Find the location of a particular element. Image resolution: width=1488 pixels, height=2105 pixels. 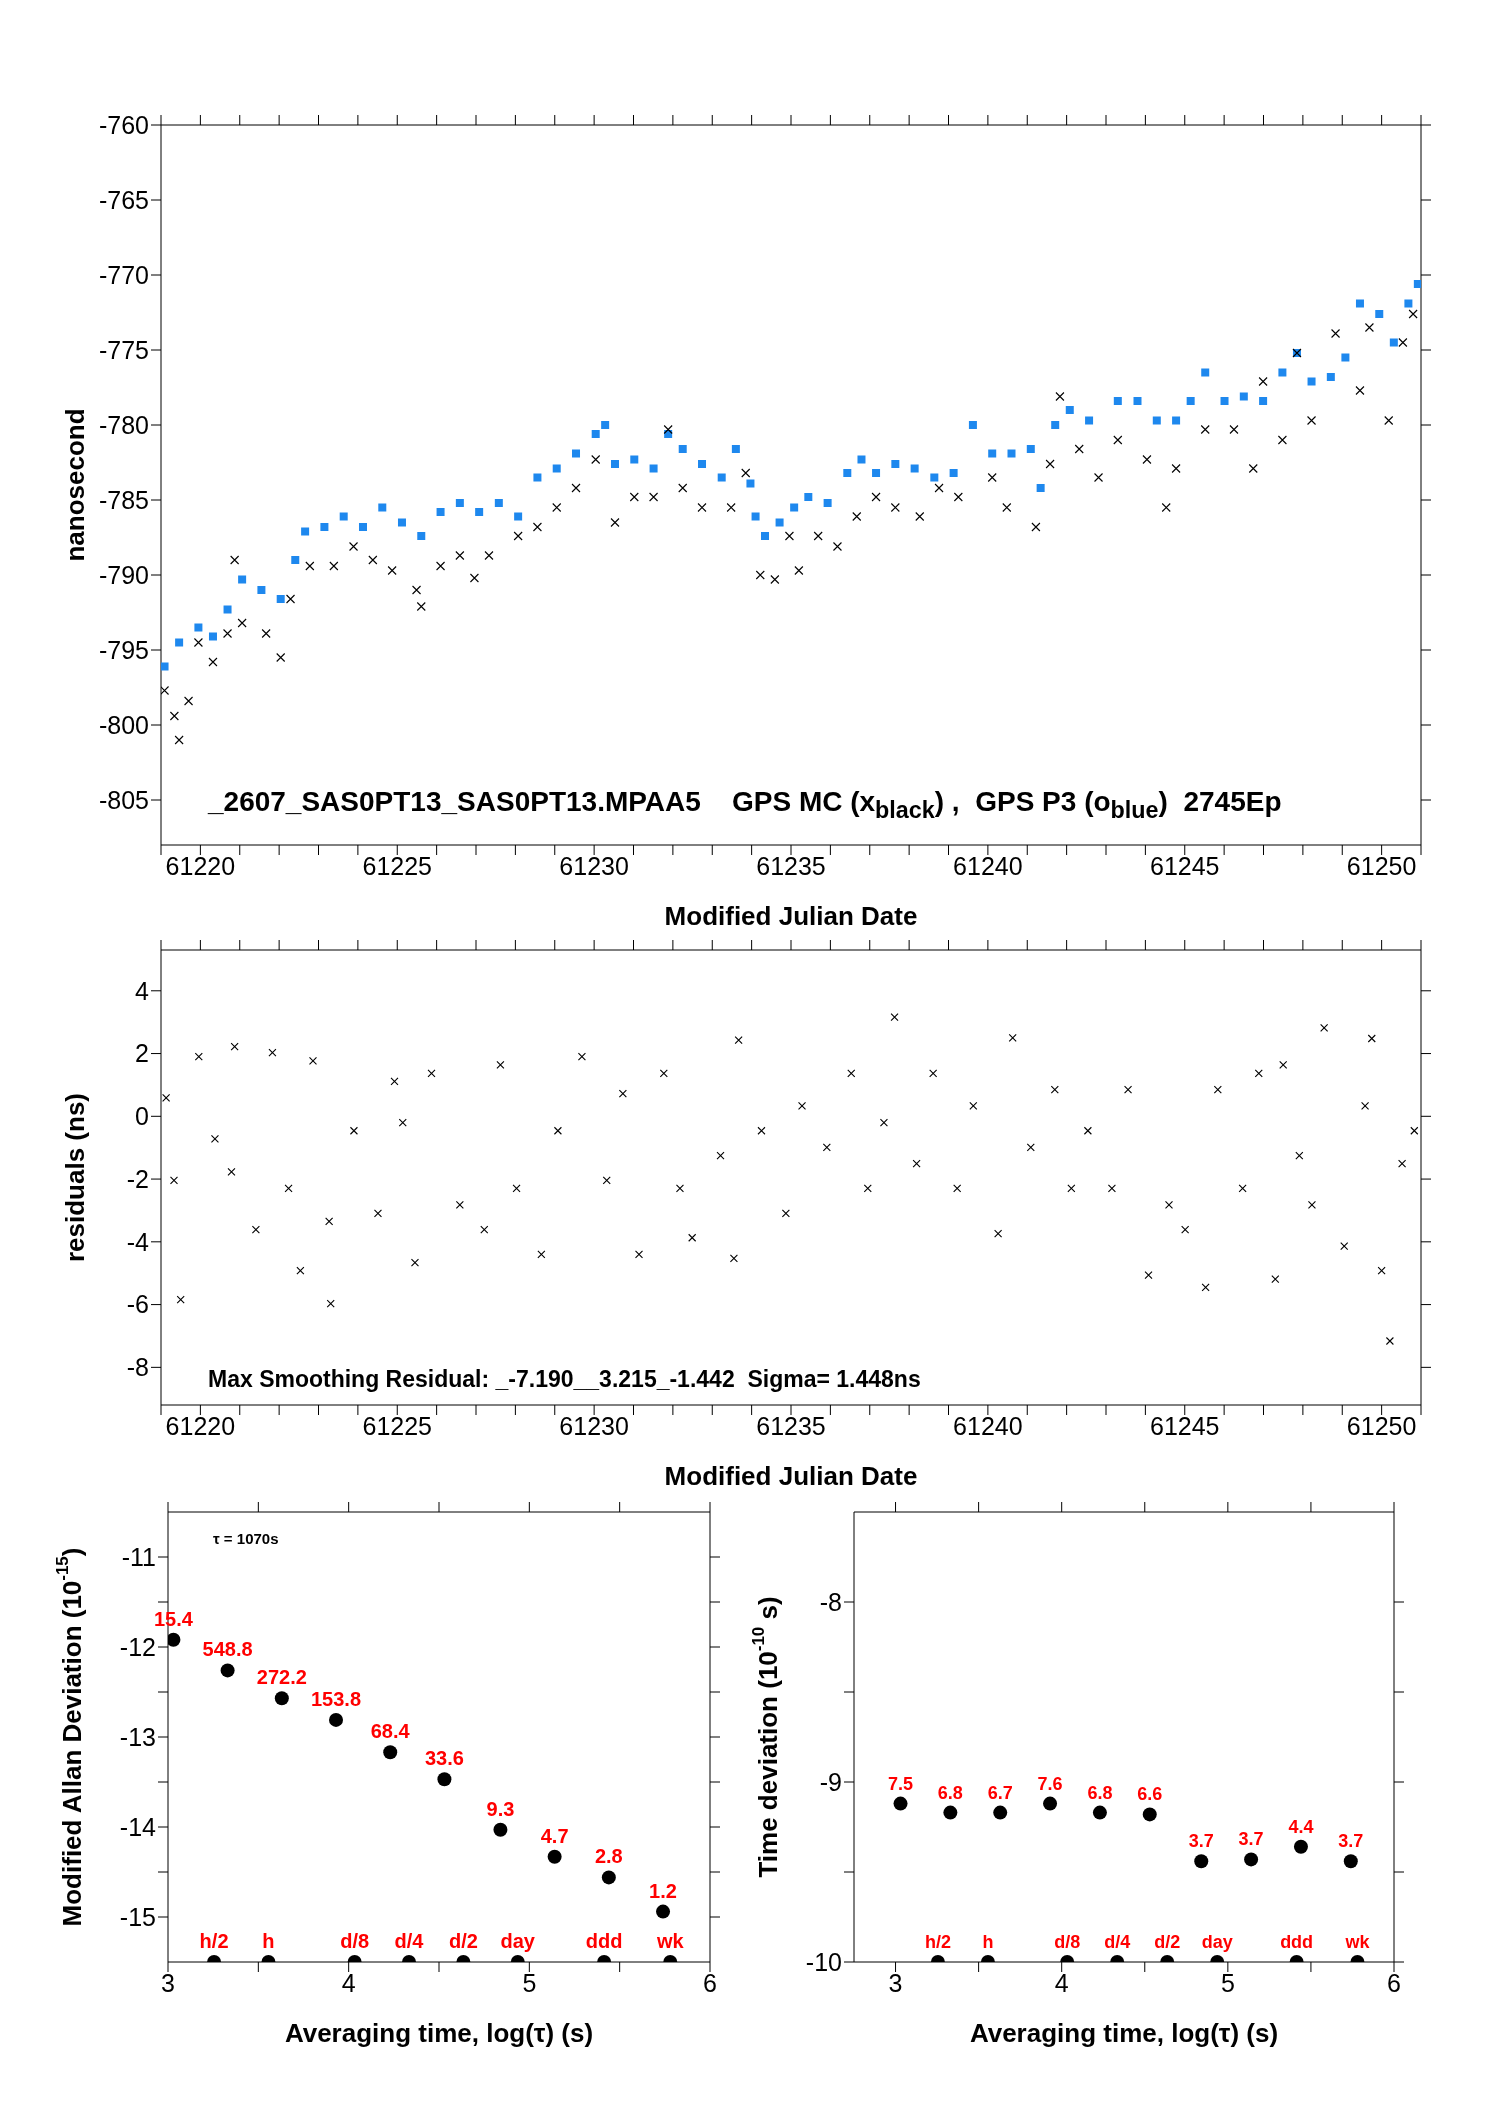

y-tick-label: -12 is located at coordinates (137, 1646).